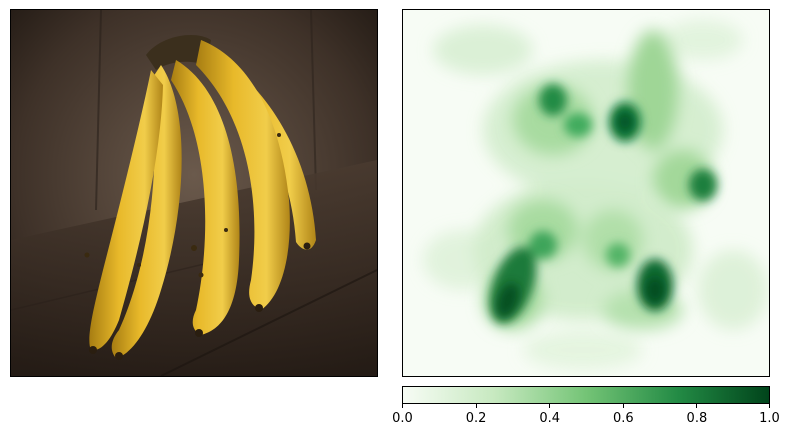 Image resolution: width=790 pixels, height=438 pixels. What do you see at coordinates (769, 418) in the screenshot?
I see `colorbar-tick-label: 1.0` at bounding box center [769, 418].